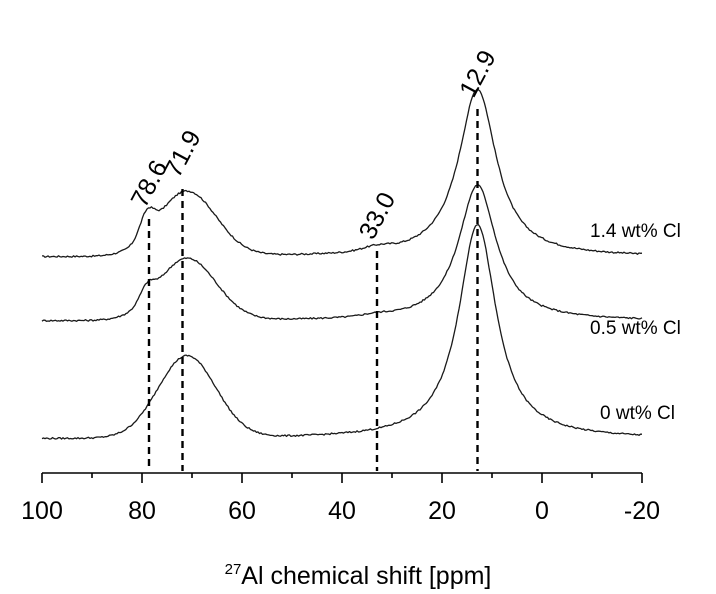 Image resolution: width=716 pixels, height=594 pixels. What do you see at coordinates (142, 511) in the screenshot?
I see `x-tick-label: 80` at bounding box center [142, 511].